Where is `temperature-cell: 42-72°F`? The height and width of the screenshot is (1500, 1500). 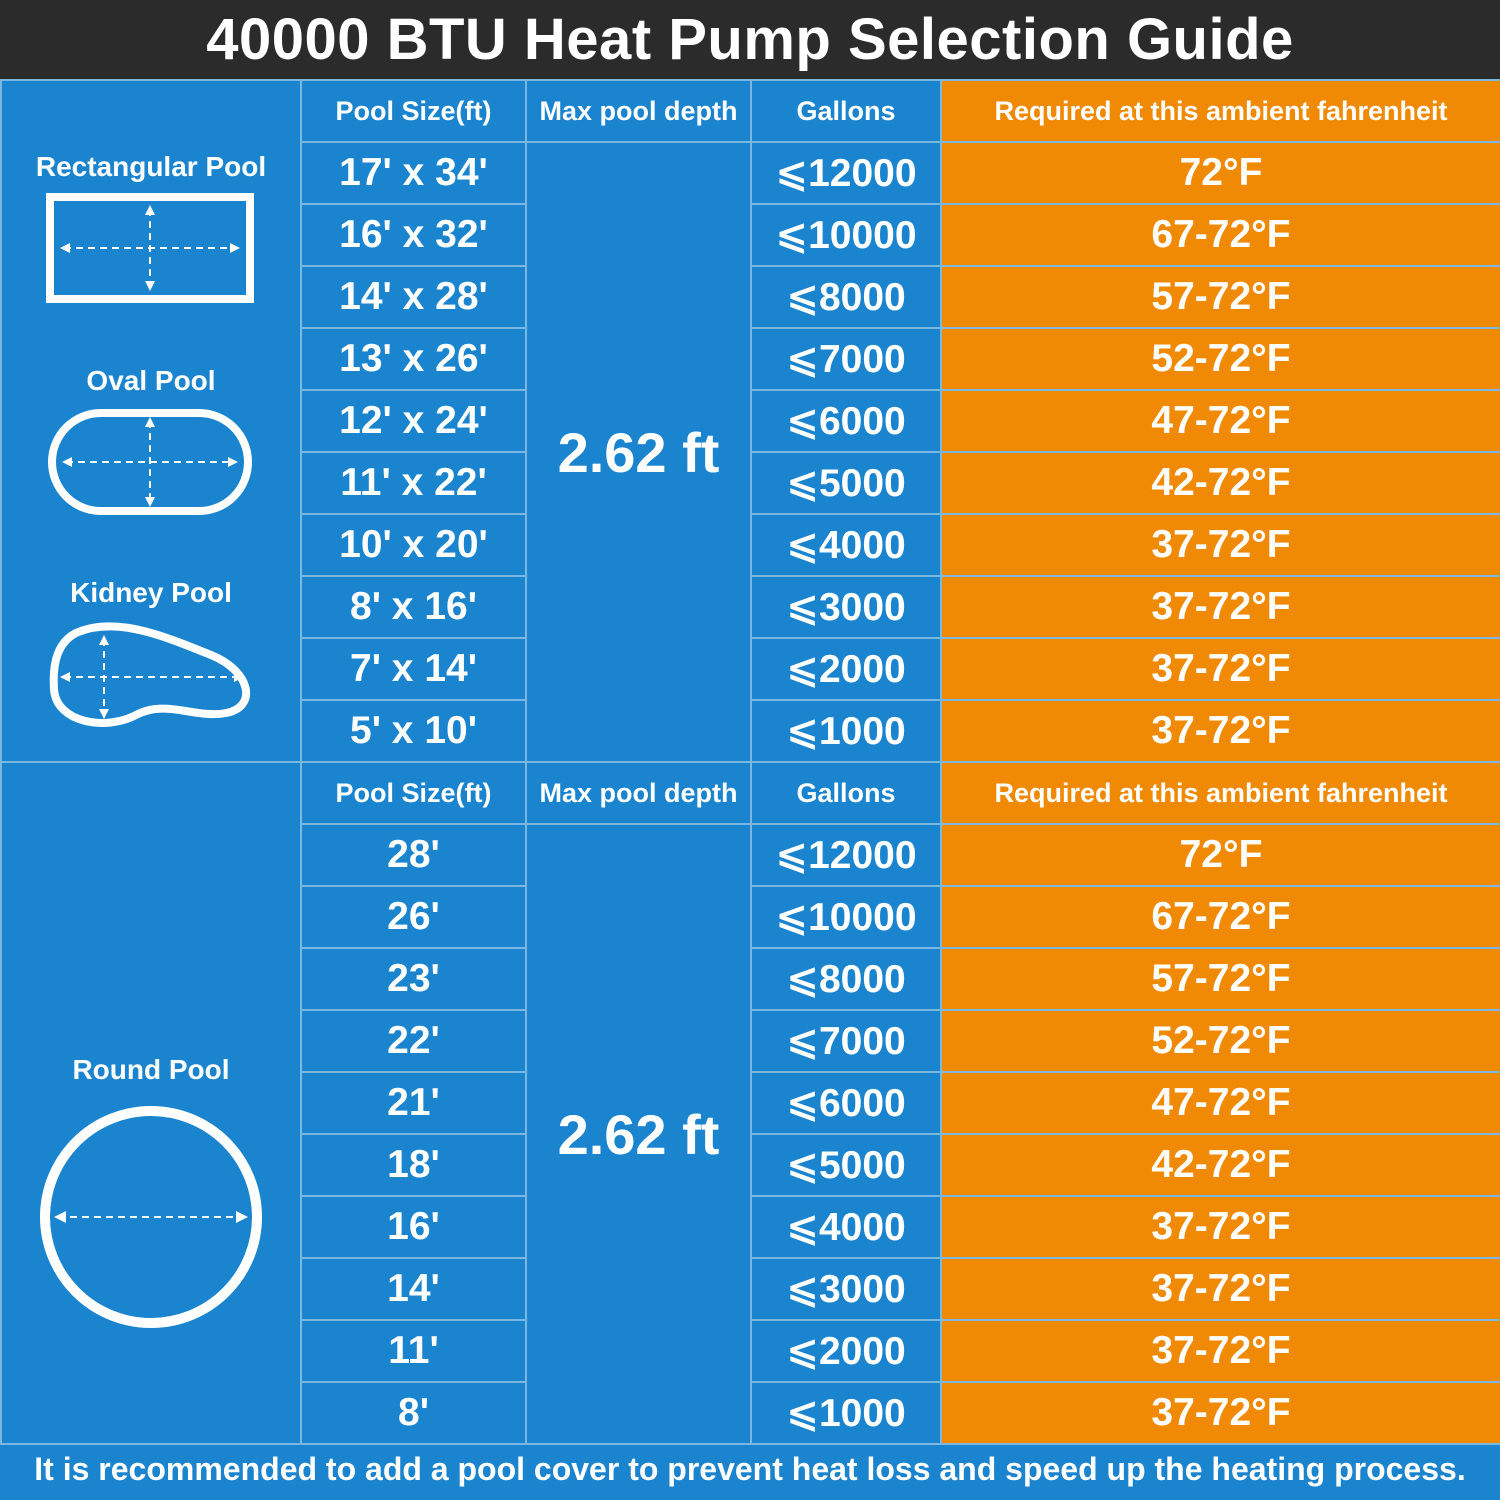
temperature-cell: 42-72°F is located at coordinates (1220, 1165).